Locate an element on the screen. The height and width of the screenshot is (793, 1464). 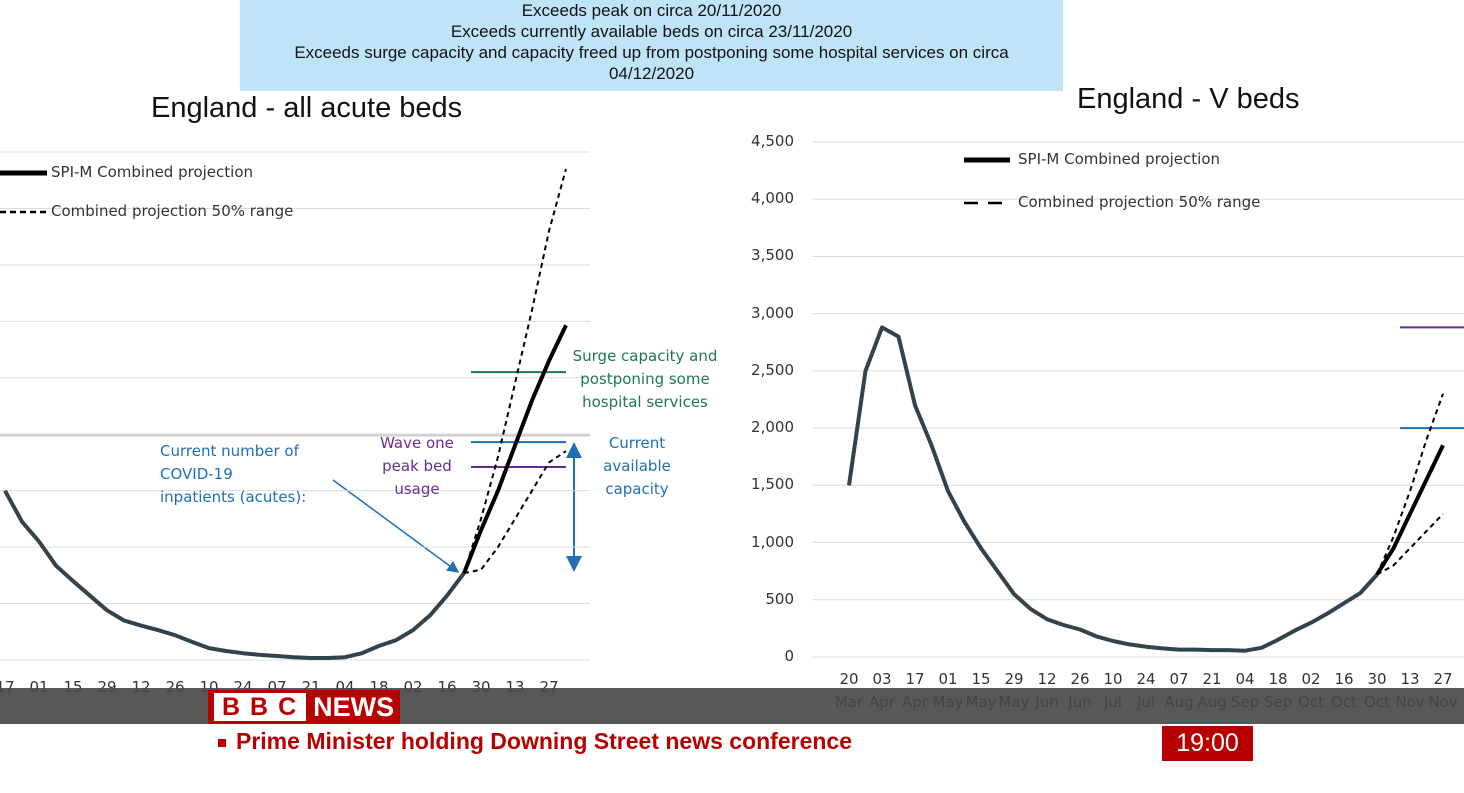
clock: 19:00 is located at coordinates (1207, 743).